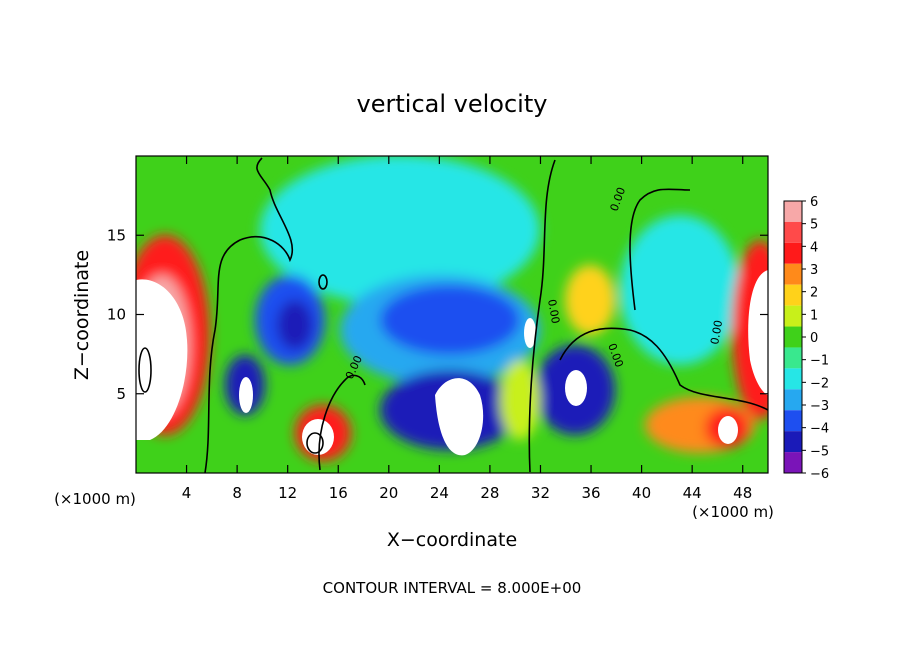  What do you see at coordinates (814, 315) in the screenshot?
I see `colorbar-tick-label: 1` at bounding box center [814, 315].